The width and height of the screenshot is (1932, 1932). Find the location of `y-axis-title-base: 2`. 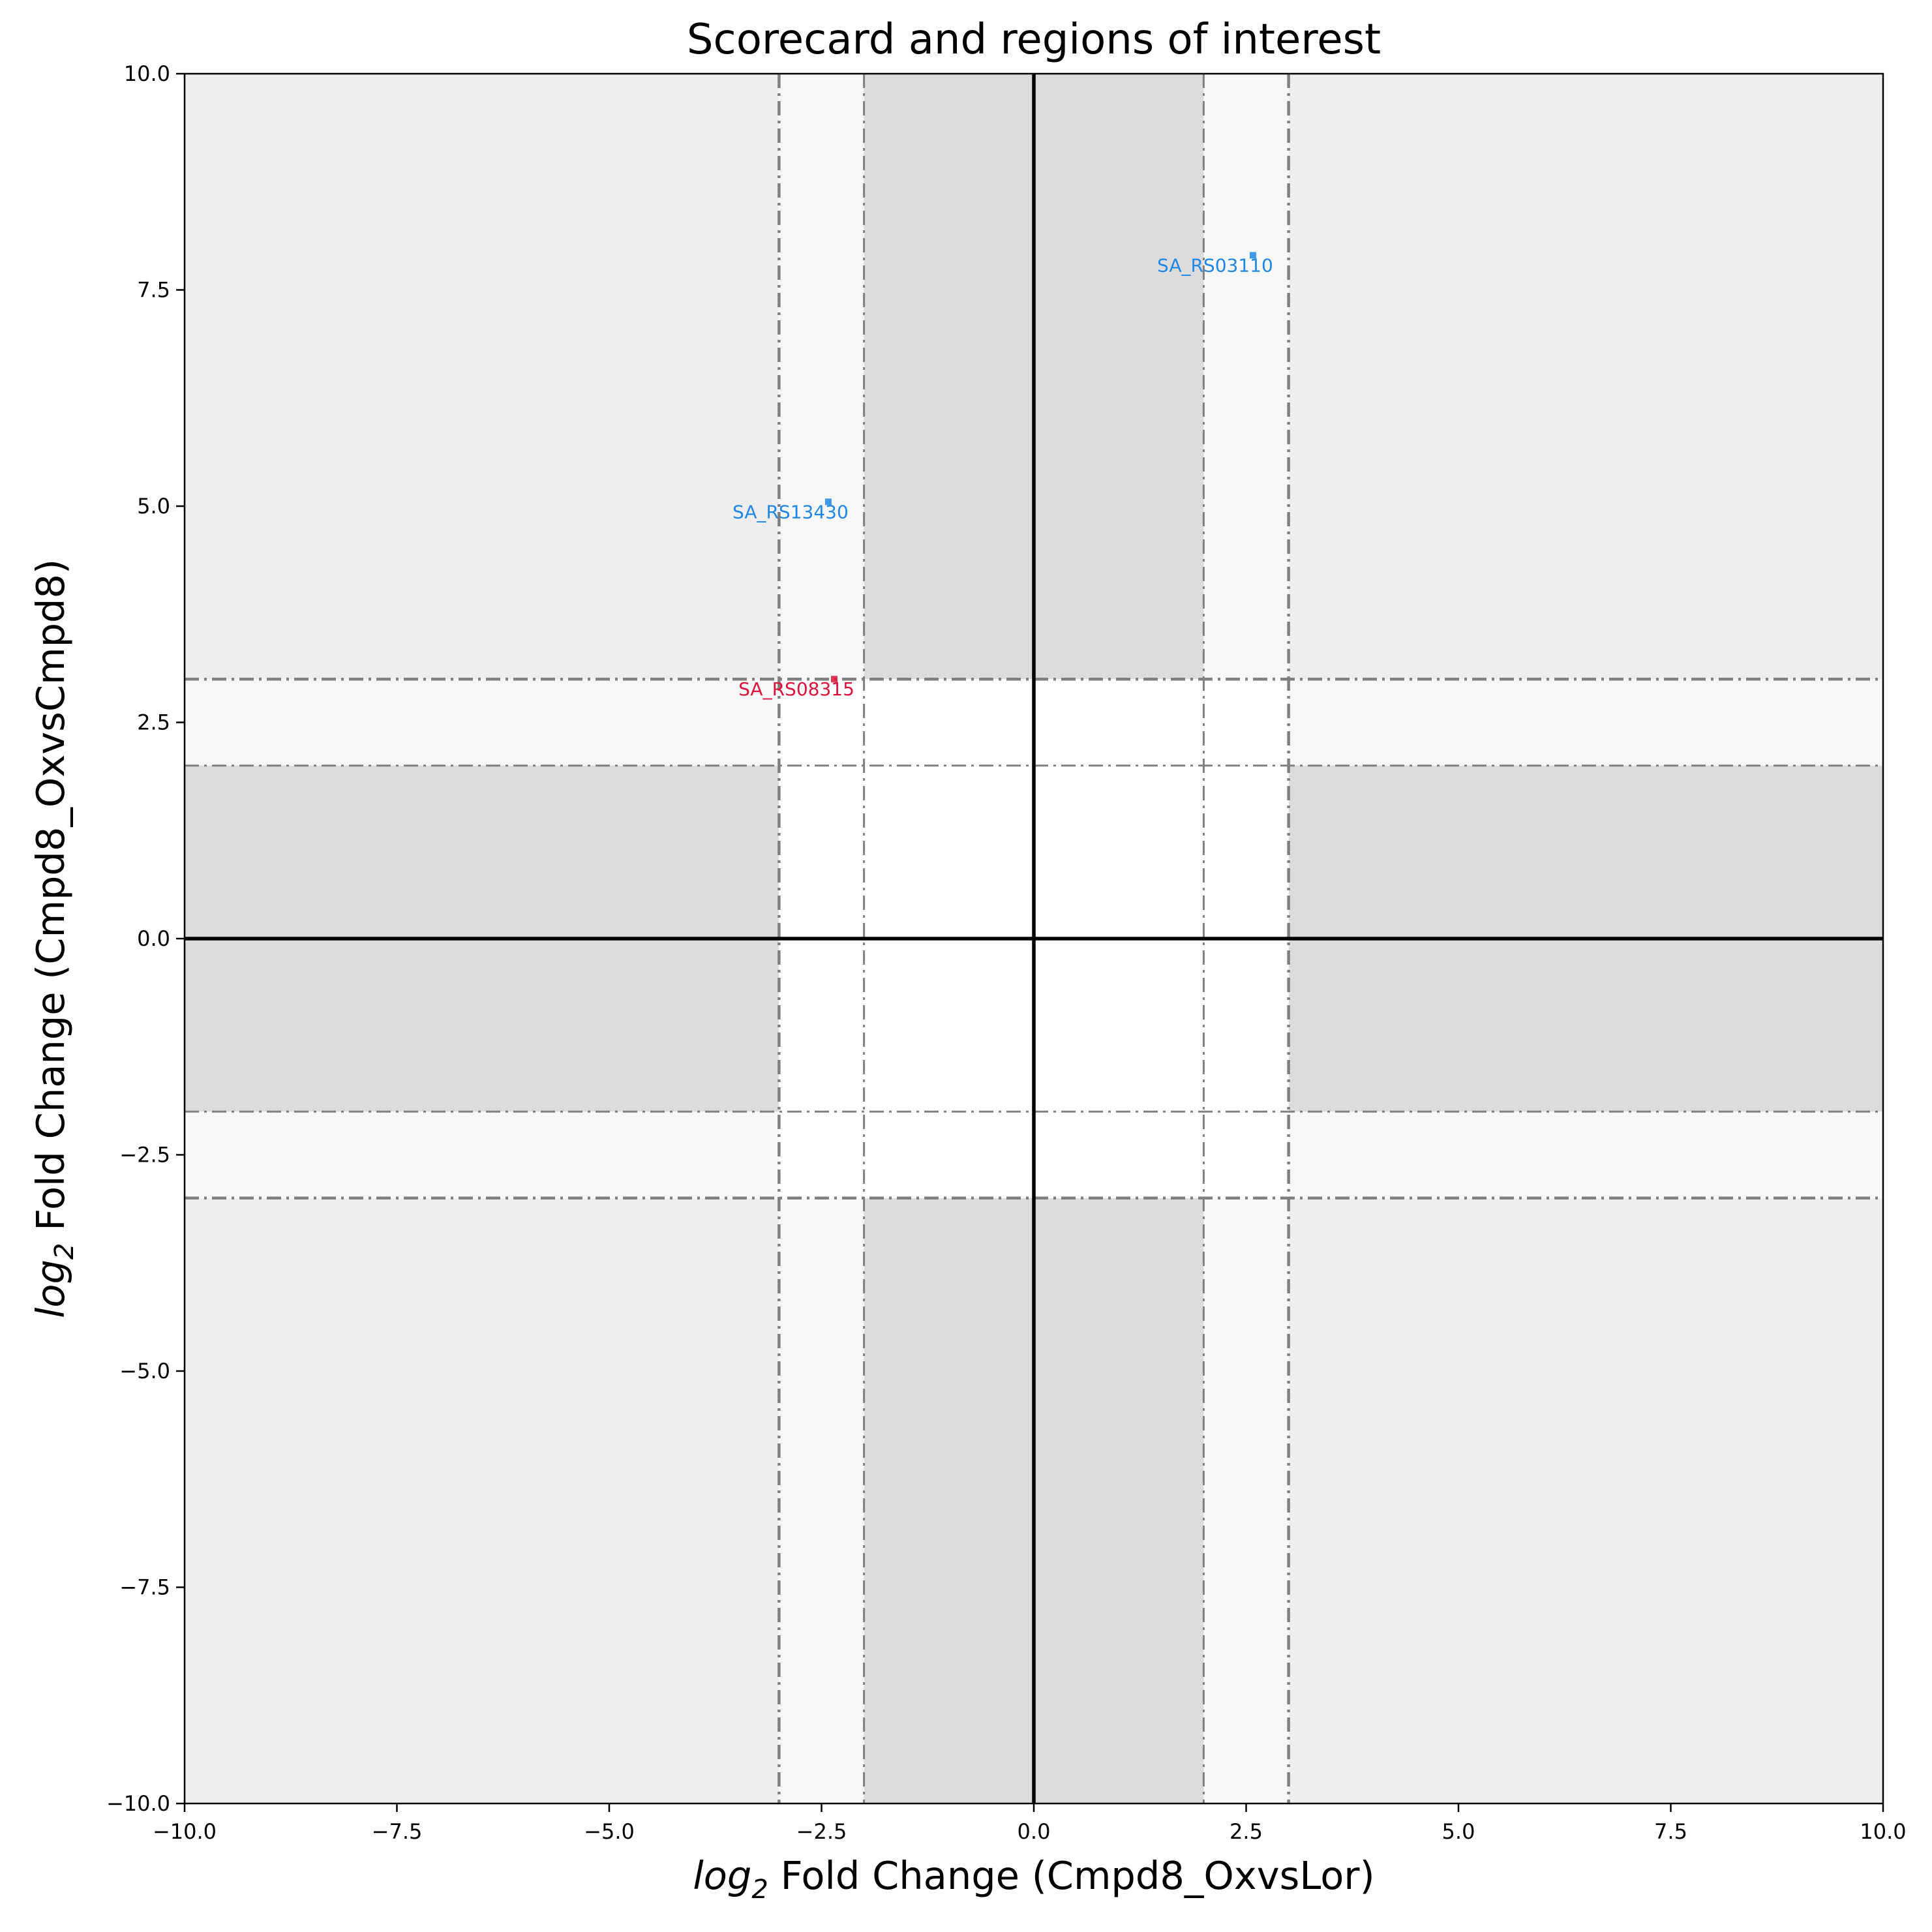

y-axis-title-base: 2 is located at coordinates (65, 1251).